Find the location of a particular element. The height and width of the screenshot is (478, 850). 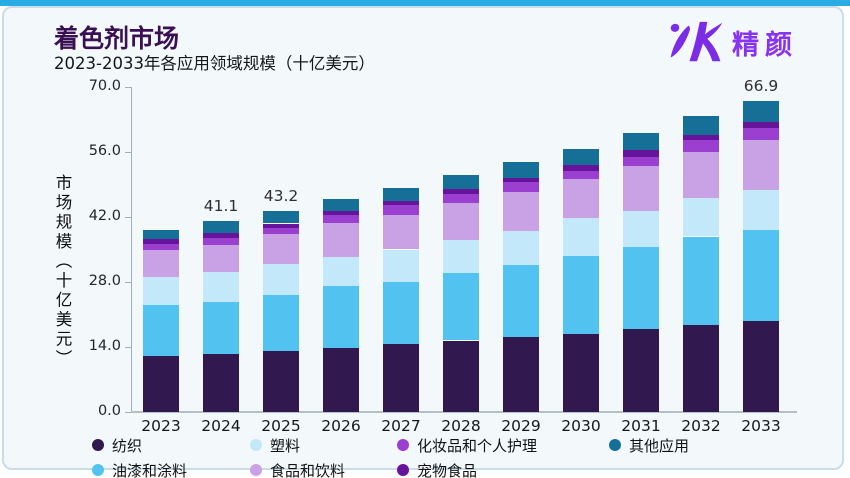

legend-item: 纺织 is located at coordinates (117, 445).